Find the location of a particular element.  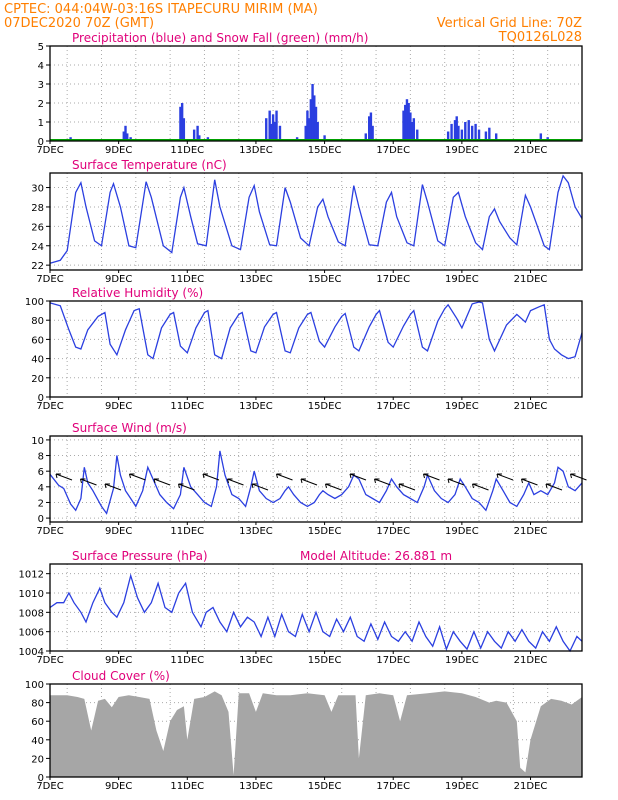

y-tick-label: 80 is located at coordinates (37, 704).